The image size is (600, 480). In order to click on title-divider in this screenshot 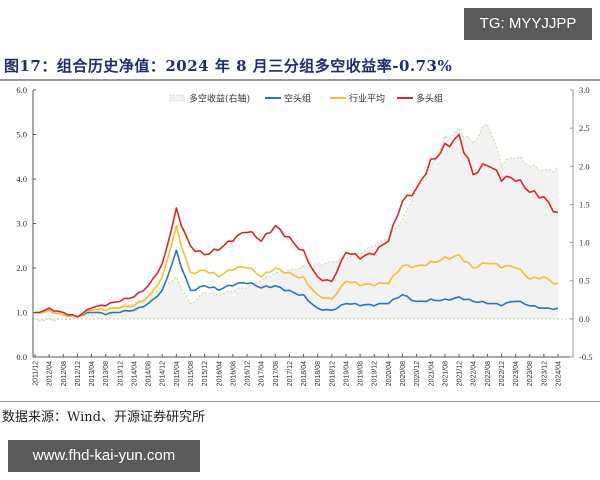, I will do `click(300, 80)`.